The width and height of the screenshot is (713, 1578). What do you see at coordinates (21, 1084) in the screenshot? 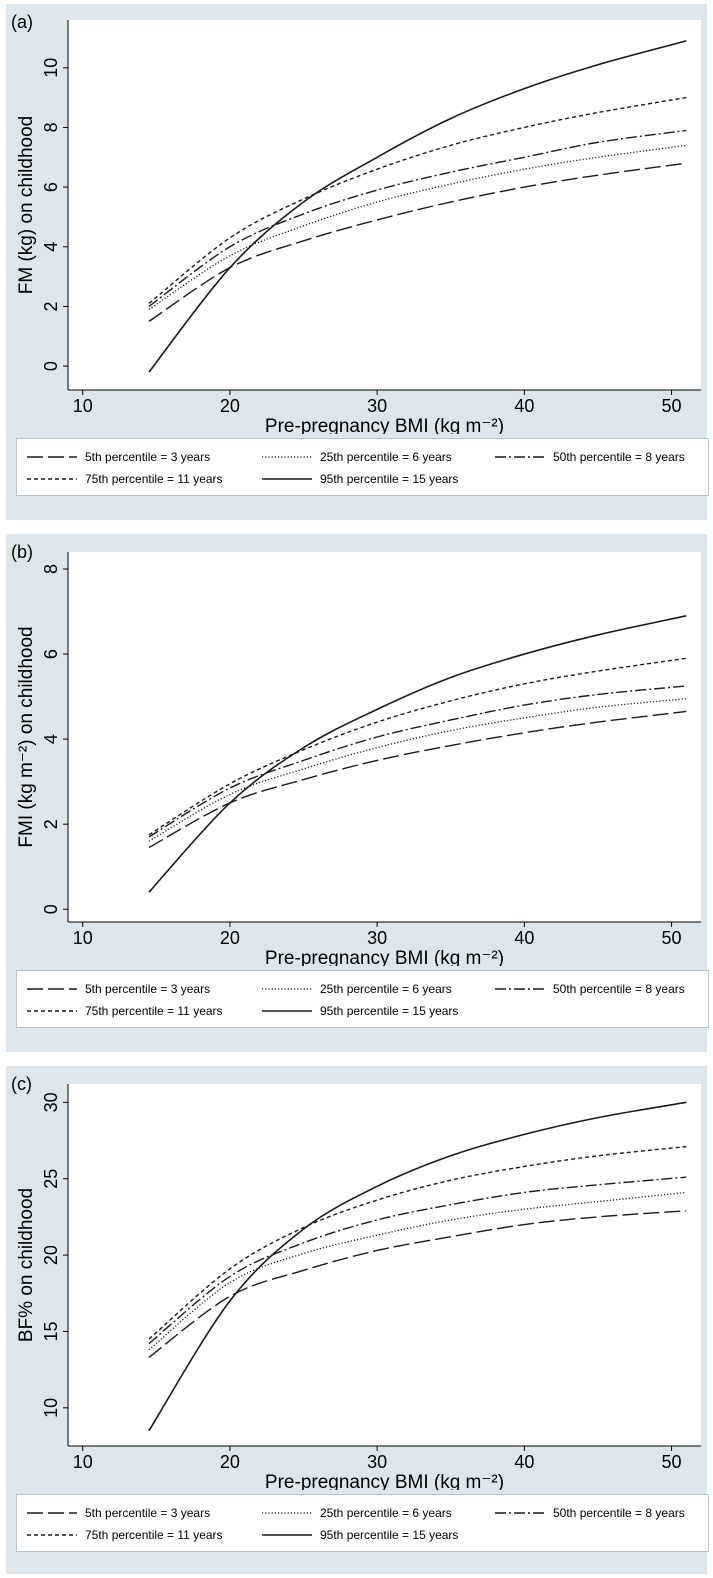
I see `panel-label: (c)` at bounding box center [21, 1084].